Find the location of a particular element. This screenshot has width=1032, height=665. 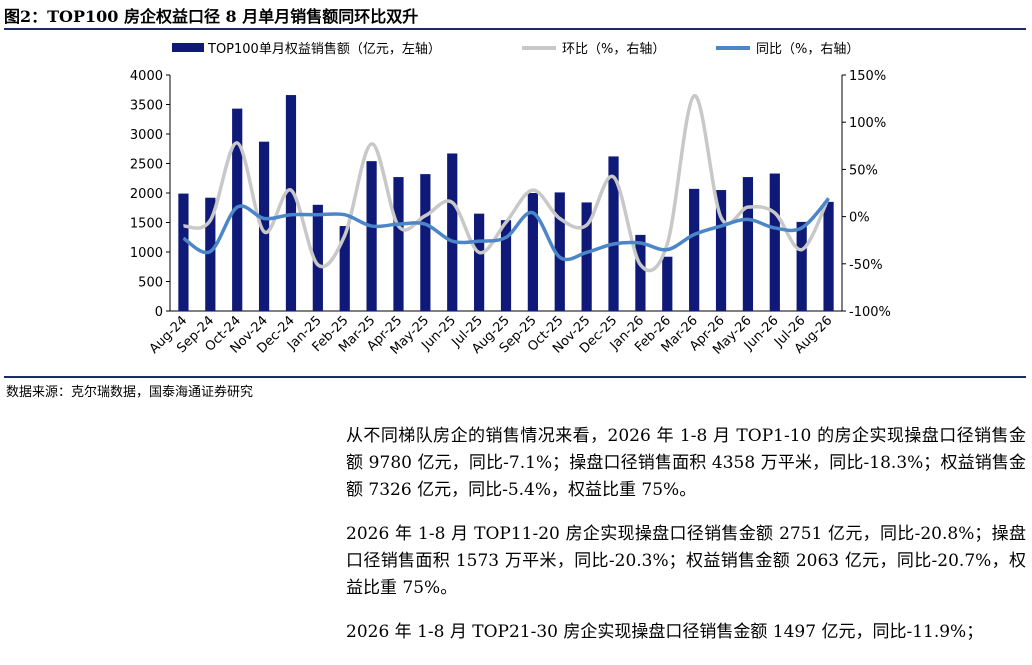

figure-title: 图2：TOP100 房企权益口径 8 月单月销售额同环比双升 is located at coordinates (211, 16).